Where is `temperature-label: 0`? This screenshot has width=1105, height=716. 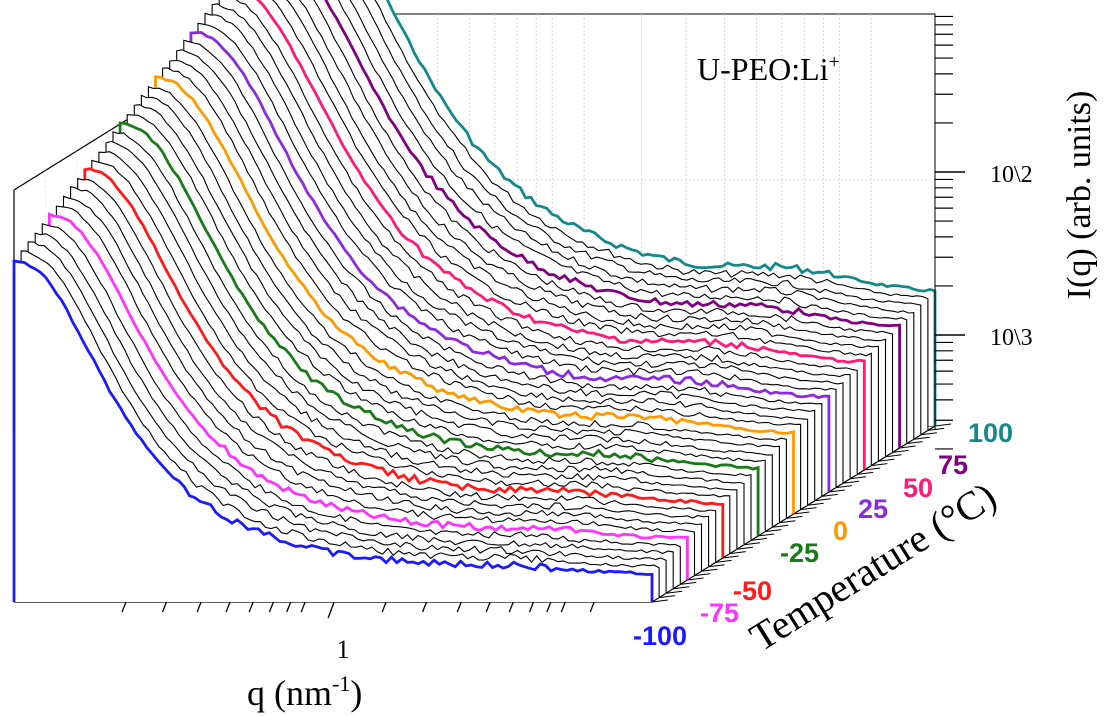 temperature-label: 0 is located at coordinates (840, 531).